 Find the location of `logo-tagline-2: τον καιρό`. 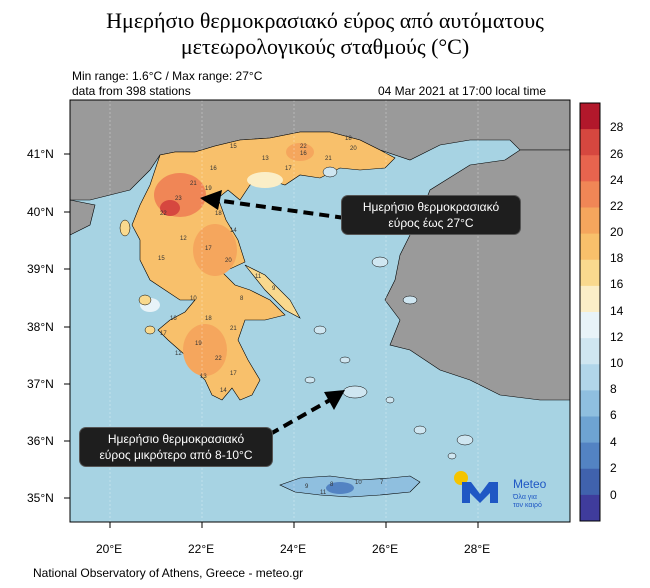

logo-tagline-2: τον καιρό is located at coordinates (527, 505).